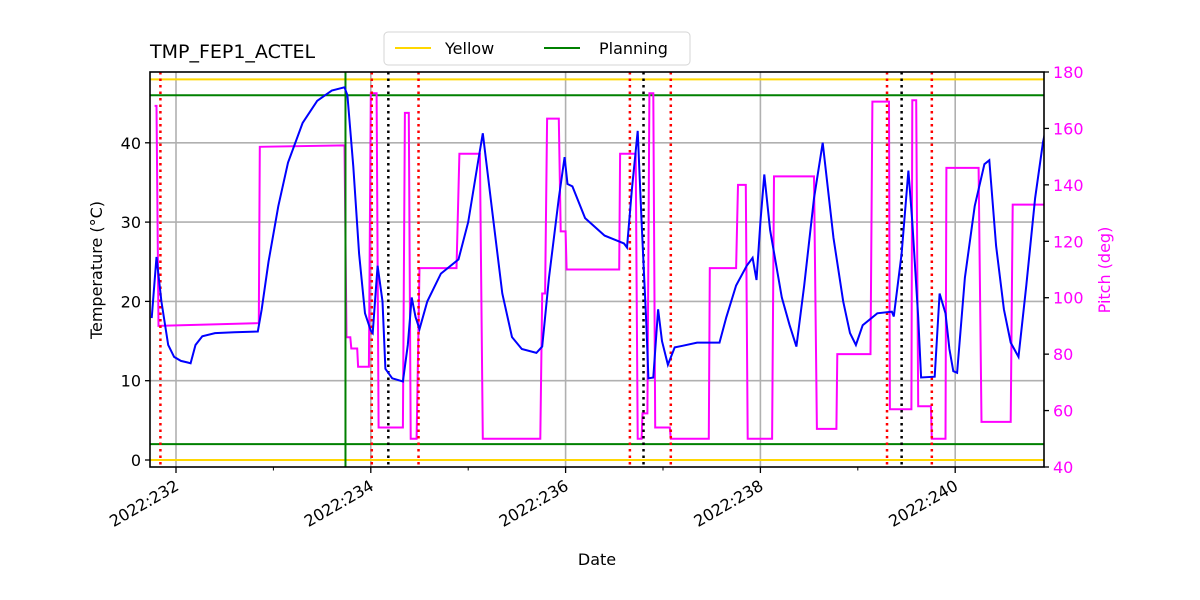 The image size is (1200, 600). I want to click on legend: Yellow Planning, so click(537, 48).